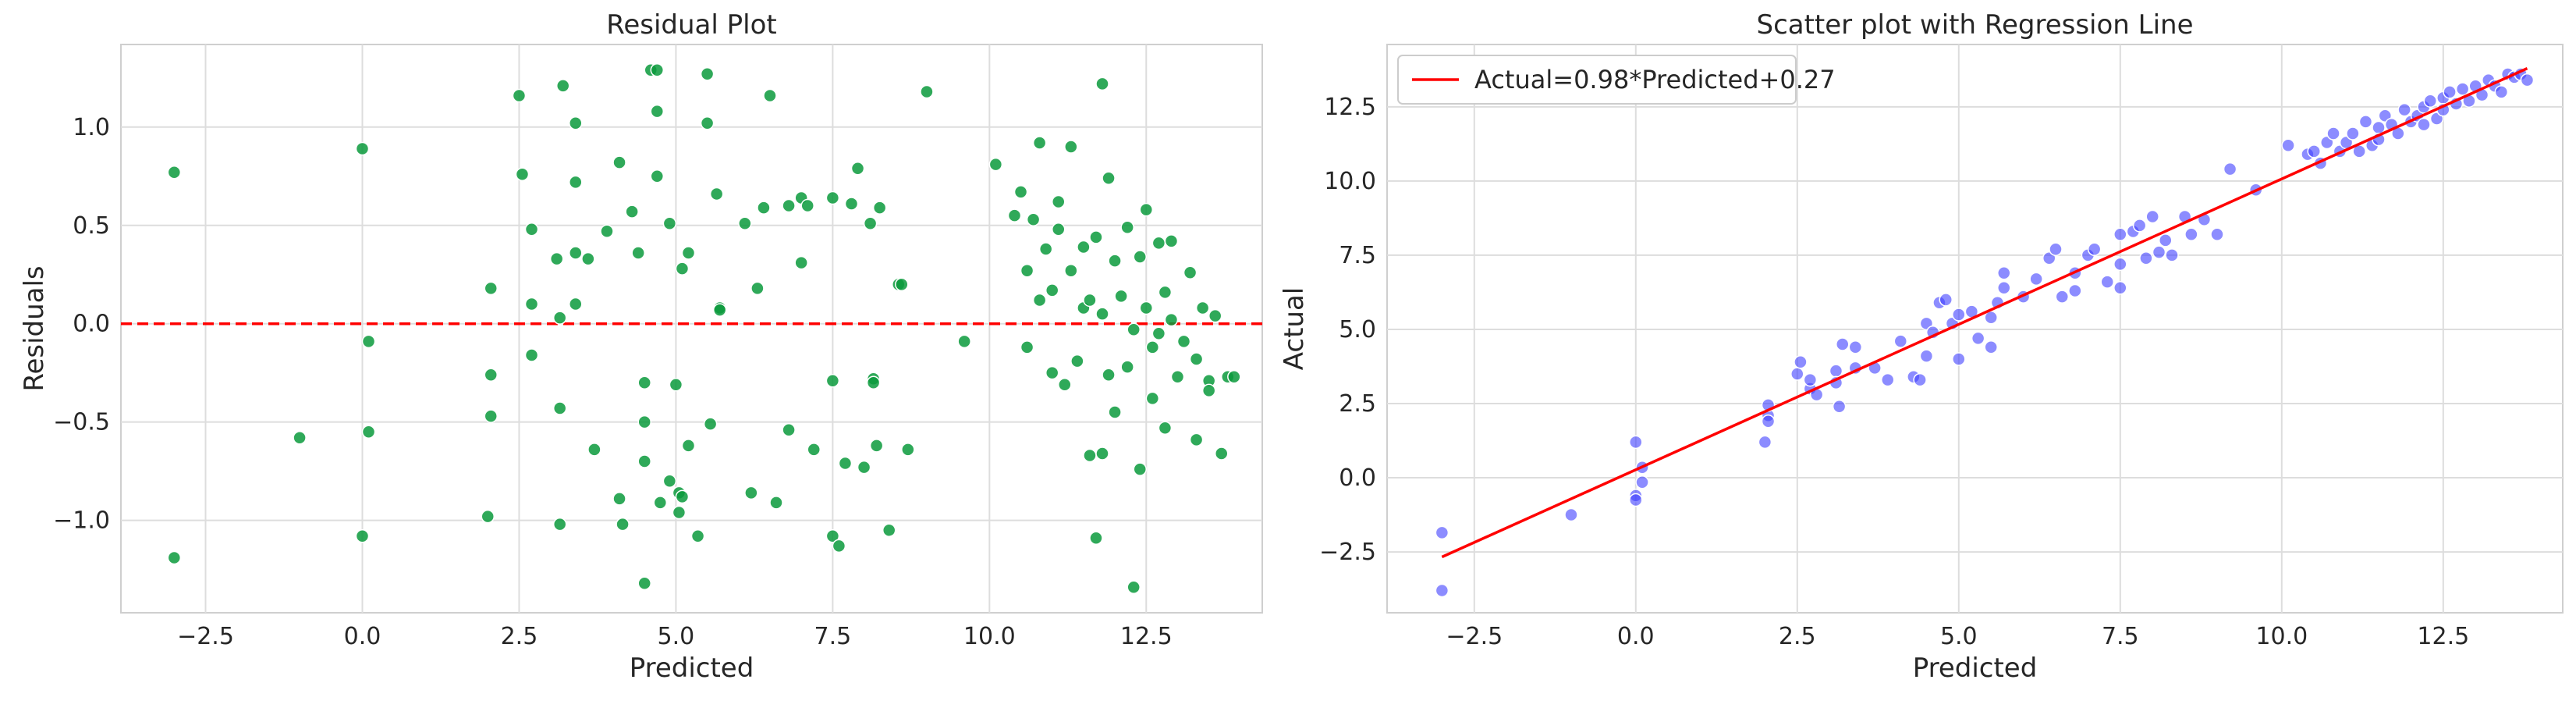 Image resolution: width=2576 pixels, height=708 pixels. Describe the element at coordinates (81, 422) in the screenshot. I see `y-tick-label: −0.5` at that location.